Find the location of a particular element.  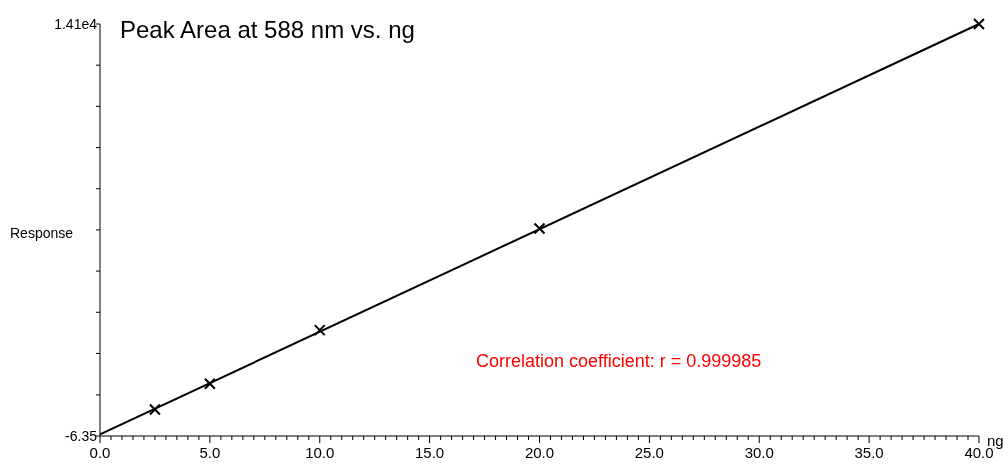

x-tick-label: 10.0 is located at coordinates (320, 452).